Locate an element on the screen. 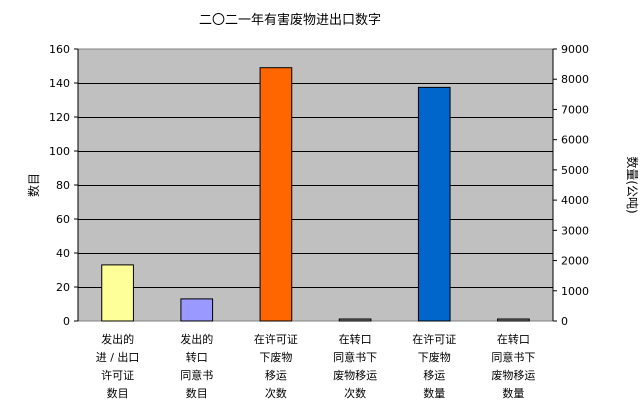 Image resolution: width=640 pixels, height=419 pixels. category-label: 在许可证下废物移运数量 is located at coordinates (434, 366).